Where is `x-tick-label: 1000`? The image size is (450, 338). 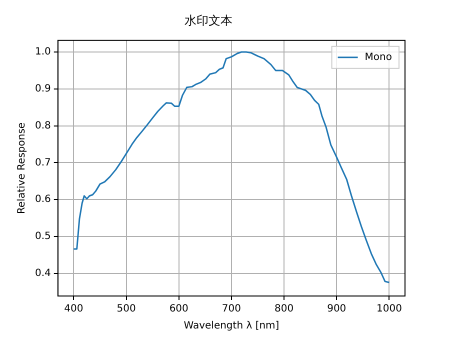
x-tick-label: 1000 is located at coordinates (389, 309).